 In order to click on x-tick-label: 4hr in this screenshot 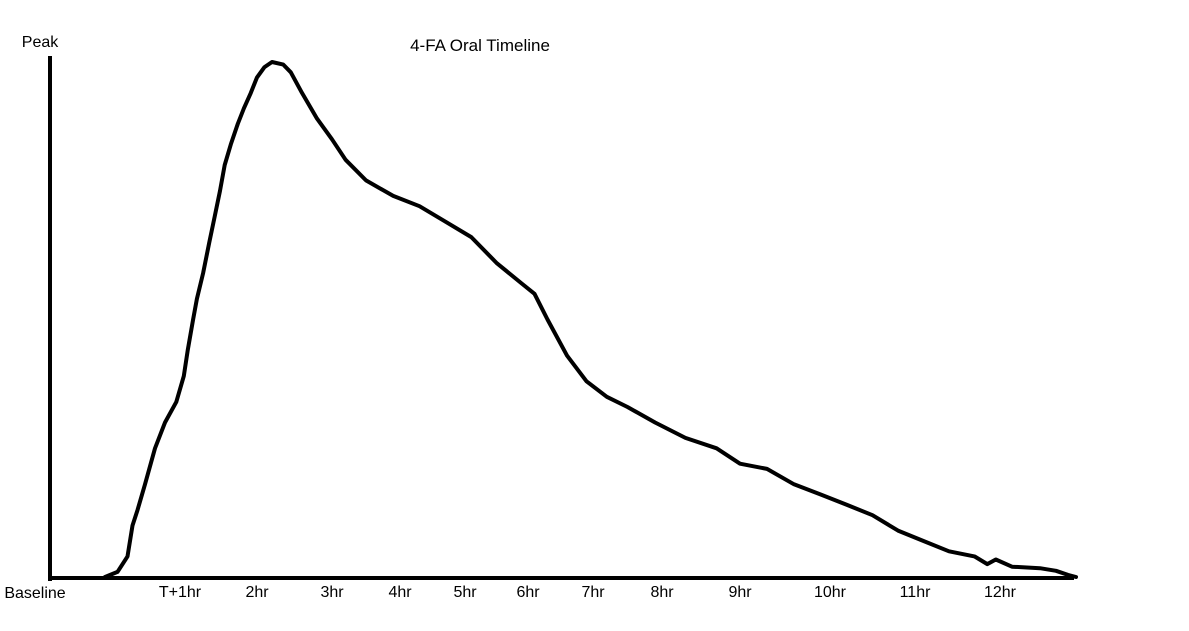, I will do `click(400, 592)`.